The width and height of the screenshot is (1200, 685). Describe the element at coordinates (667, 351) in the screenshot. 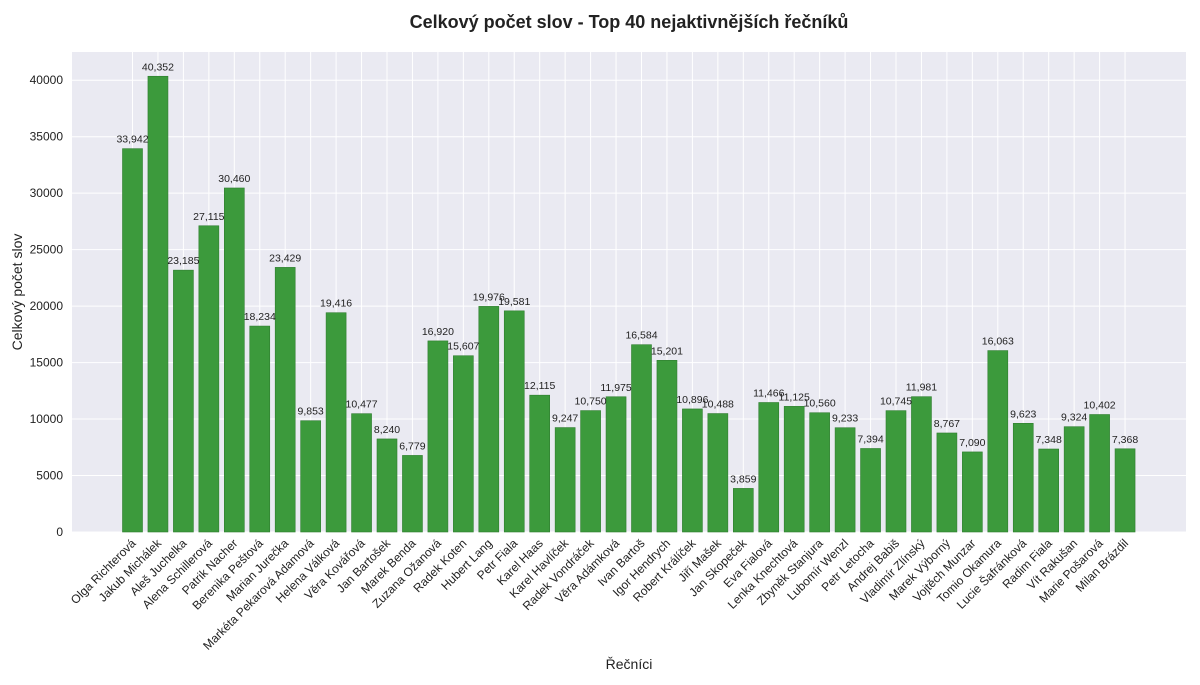

I see `data-label: 15,201` at that location.